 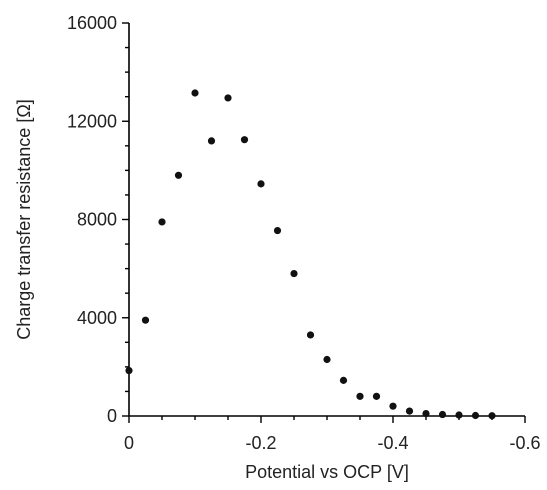 I want to click on y-tick-label: 8000, so click(x=97, y=220).